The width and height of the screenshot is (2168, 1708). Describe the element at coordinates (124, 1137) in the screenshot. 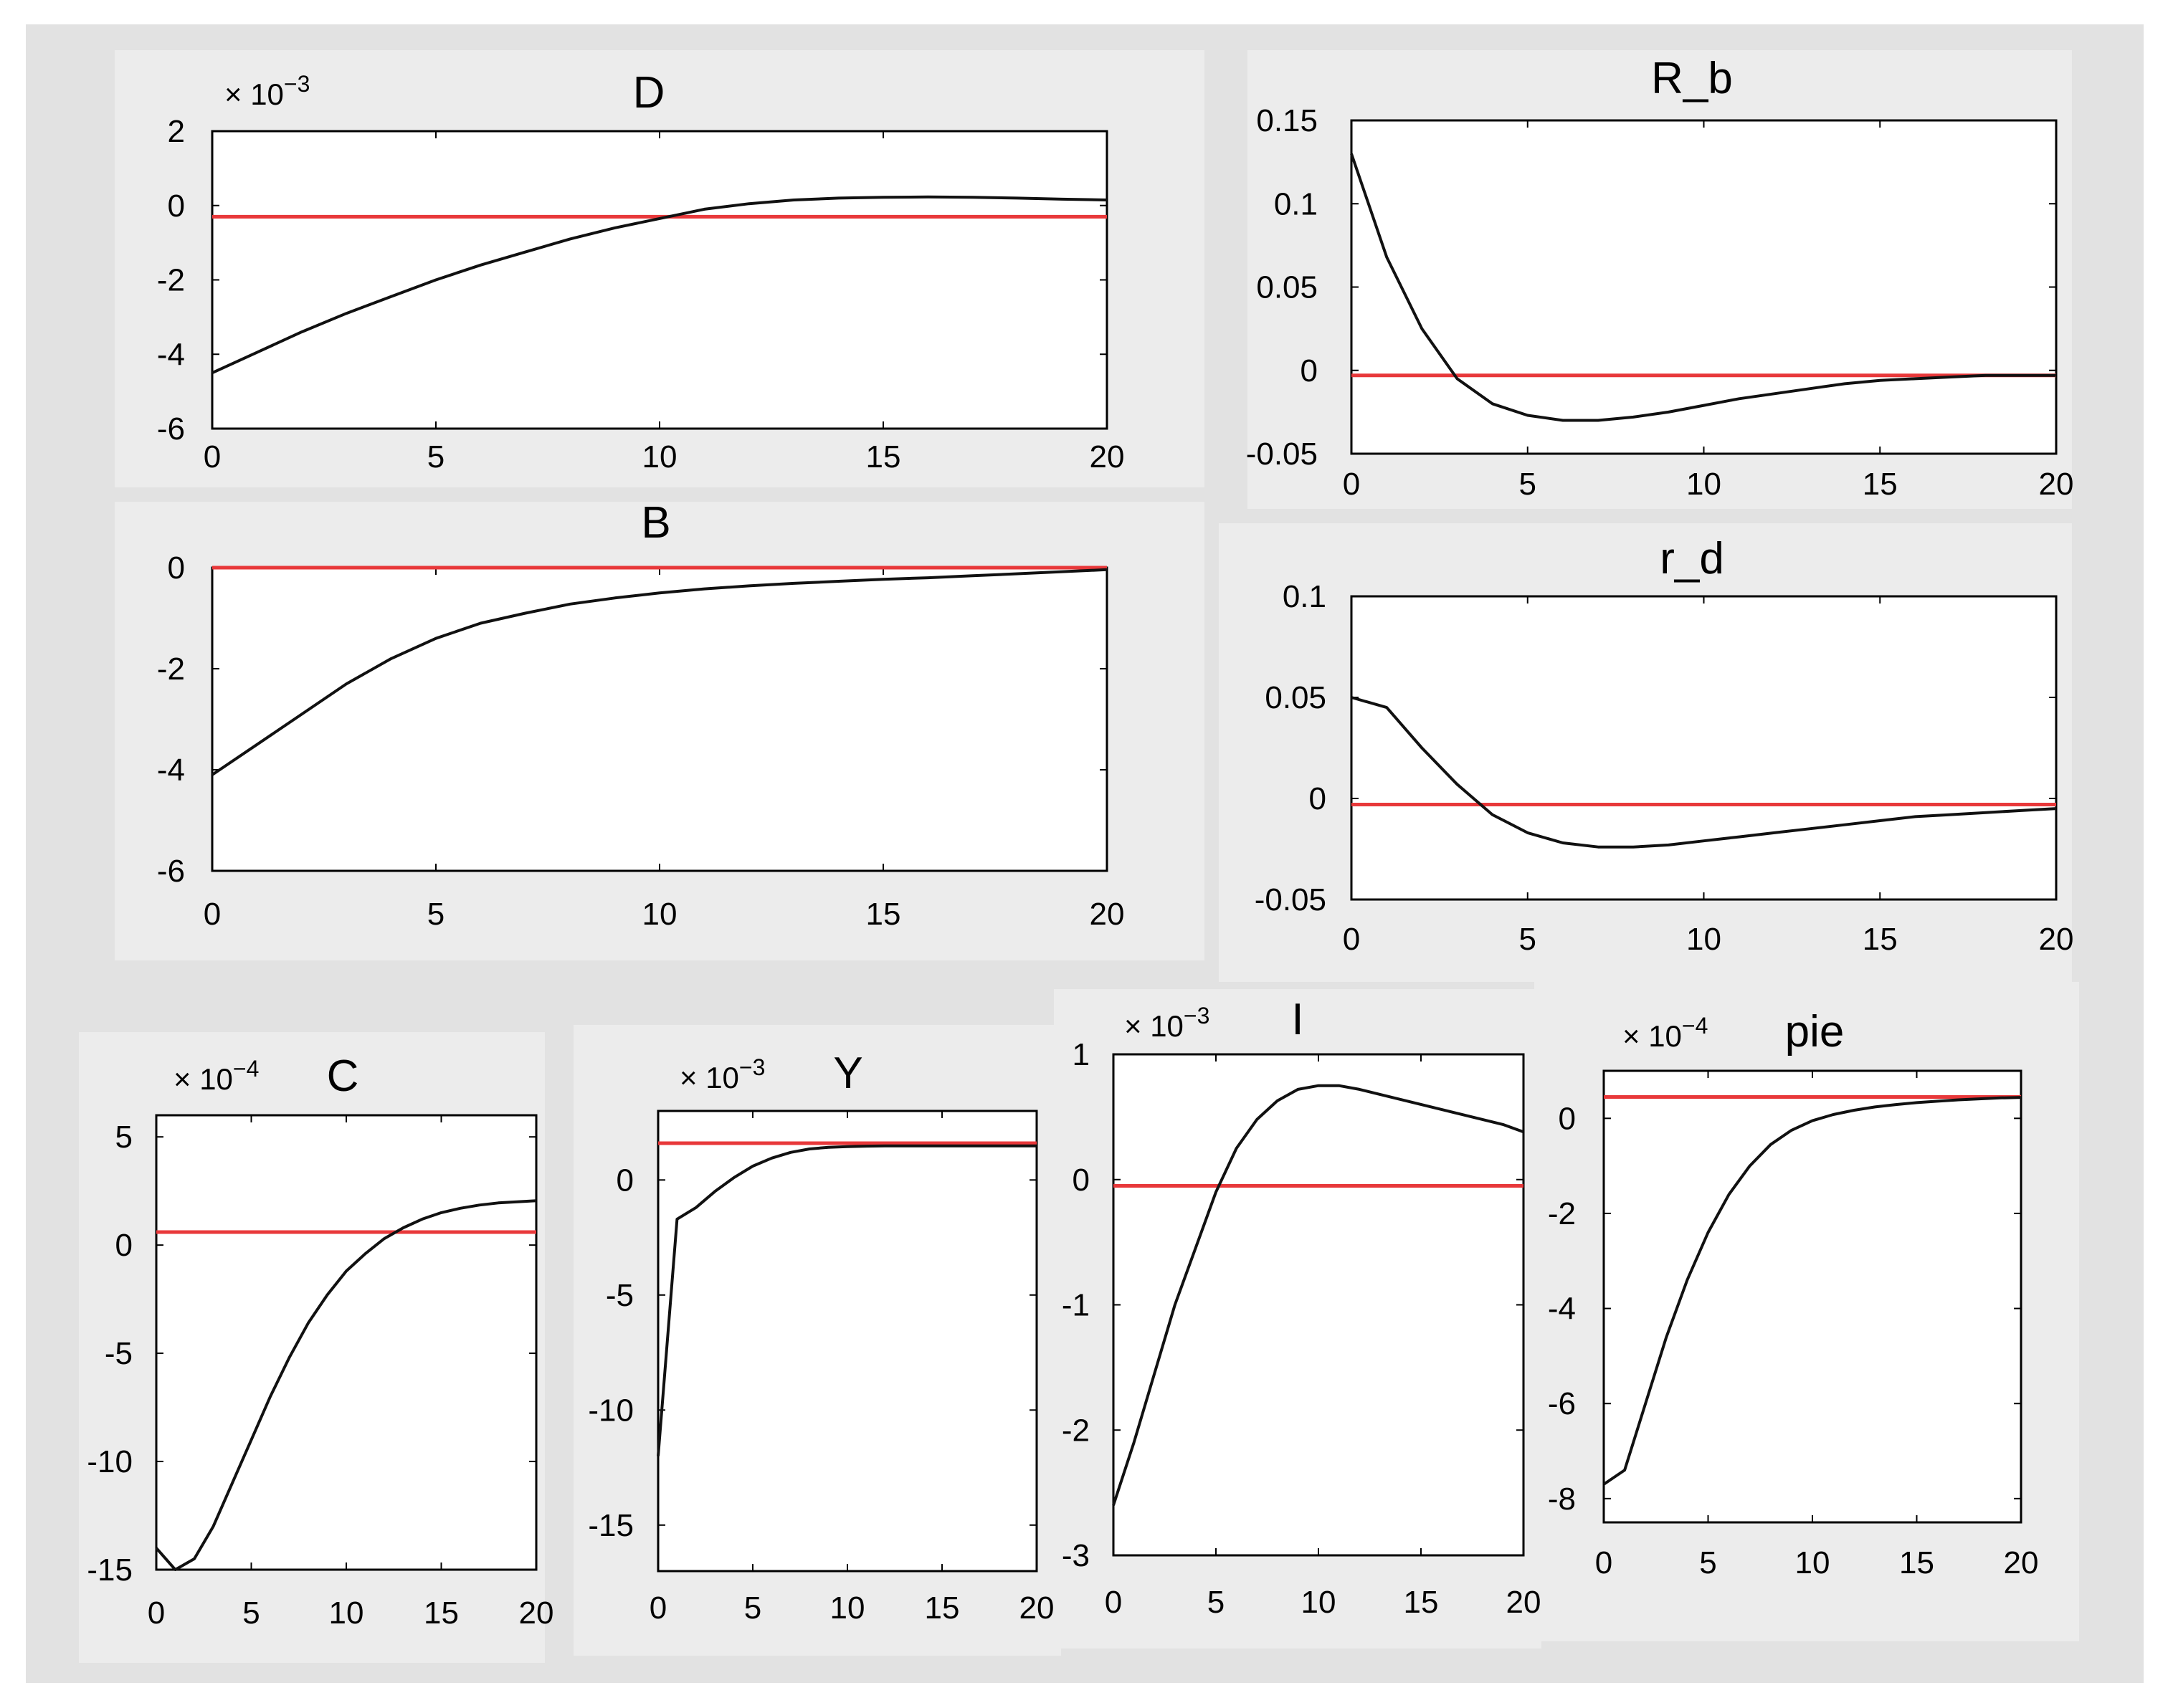

I see `y-tick-label: 5` at that location.